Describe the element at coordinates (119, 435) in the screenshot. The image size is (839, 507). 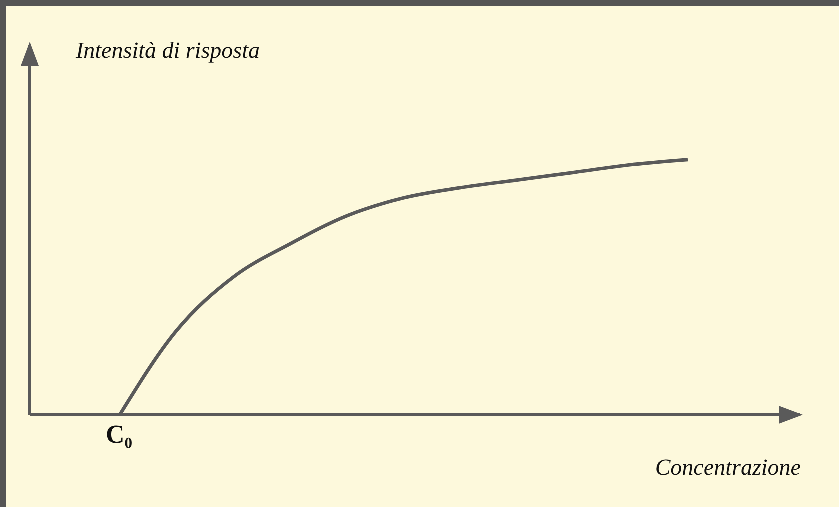
I see `text: C₀` at that location.